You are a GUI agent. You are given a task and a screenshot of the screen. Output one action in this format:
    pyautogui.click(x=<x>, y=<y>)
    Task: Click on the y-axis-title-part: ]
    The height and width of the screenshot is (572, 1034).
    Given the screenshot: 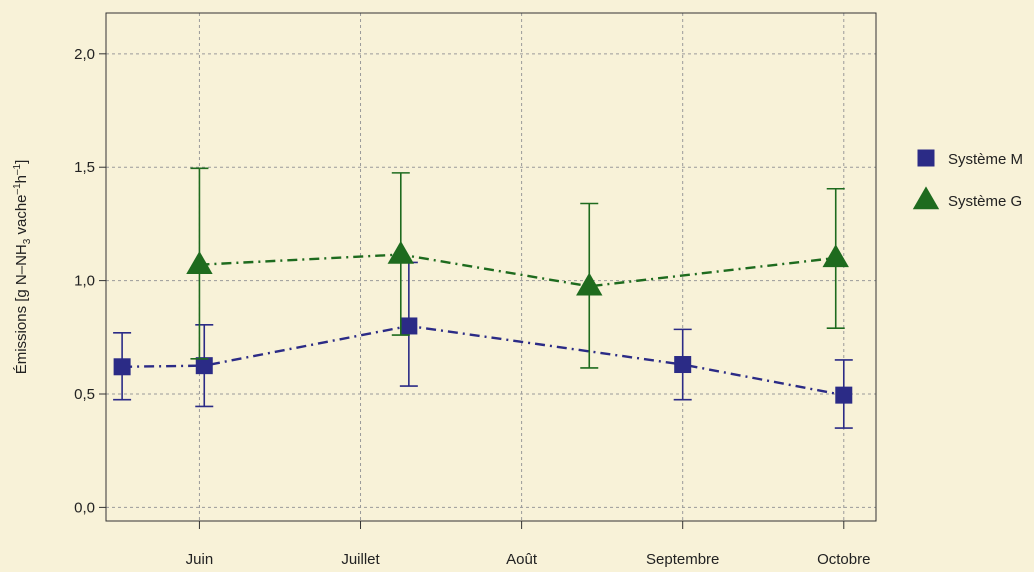 What is the action you would take?
    pyautogui.click(x=21, y=162)
    